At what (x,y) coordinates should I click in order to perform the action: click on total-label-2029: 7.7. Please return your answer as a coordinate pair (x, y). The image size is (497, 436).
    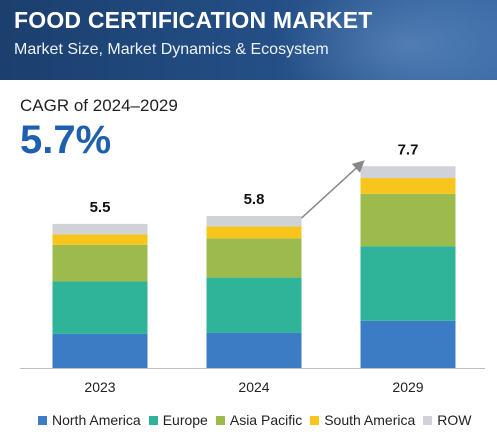
    Looking at the image, I should click on (408, 149).